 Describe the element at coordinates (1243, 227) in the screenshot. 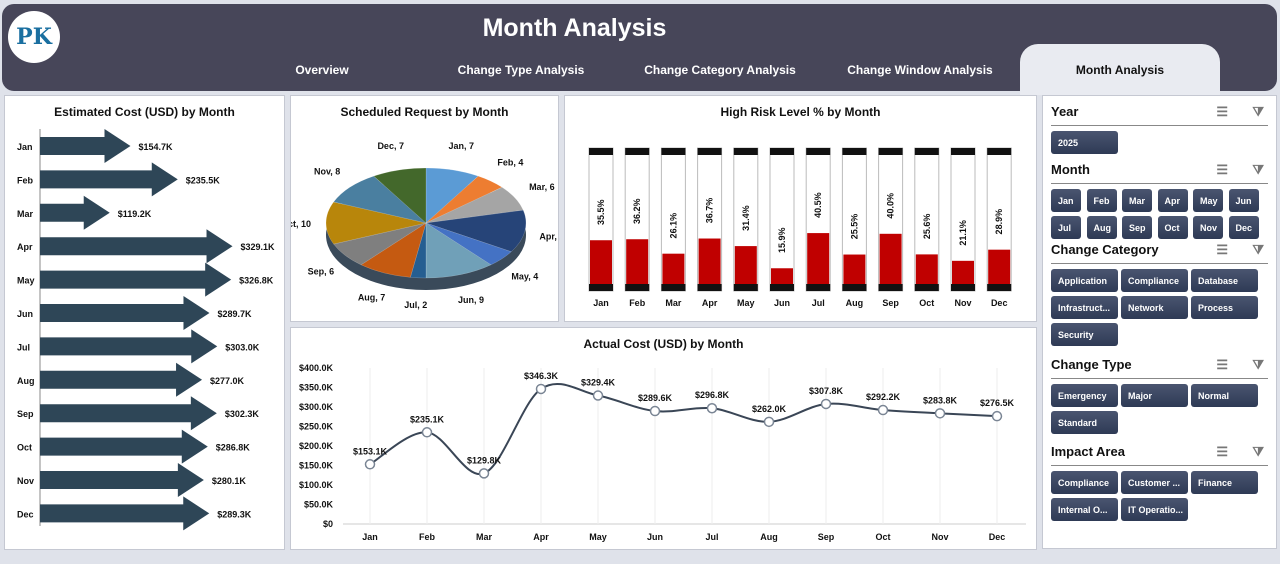

I see `slicer-button: Dec` at that location.